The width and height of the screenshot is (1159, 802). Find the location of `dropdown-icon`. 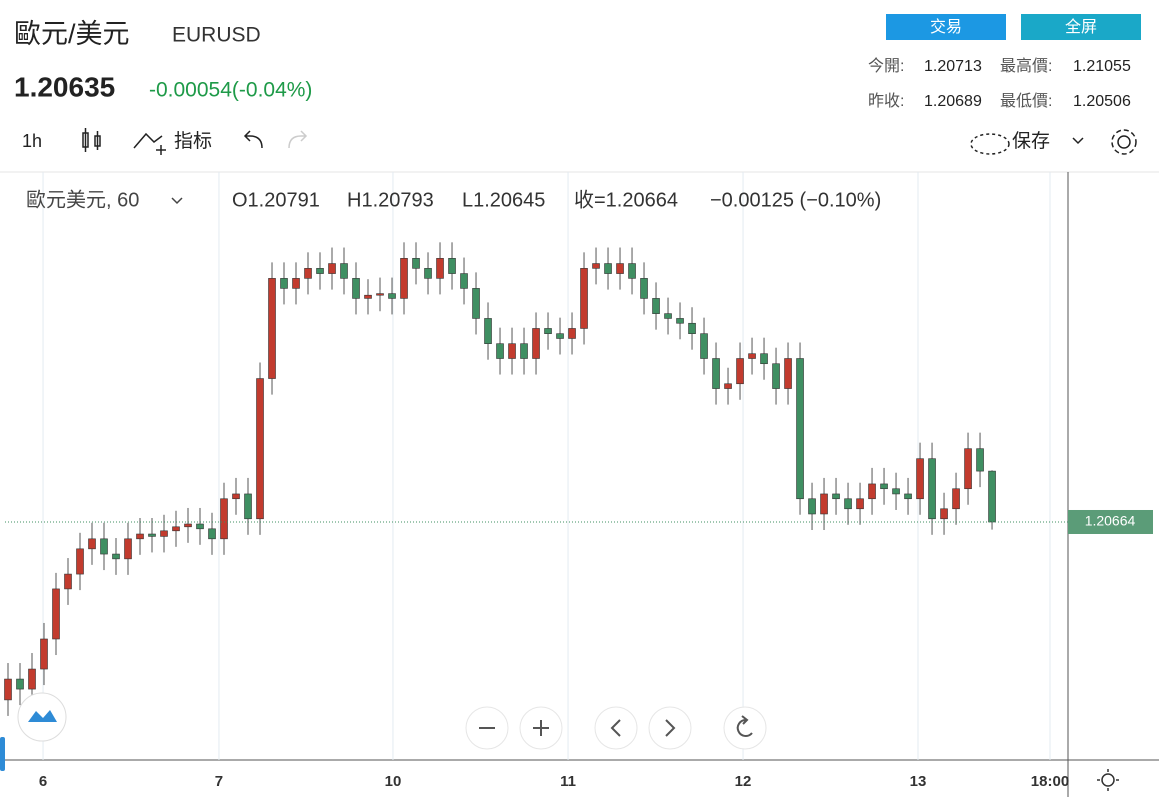

dropdown-icon is located at coordinates (1078, 141).